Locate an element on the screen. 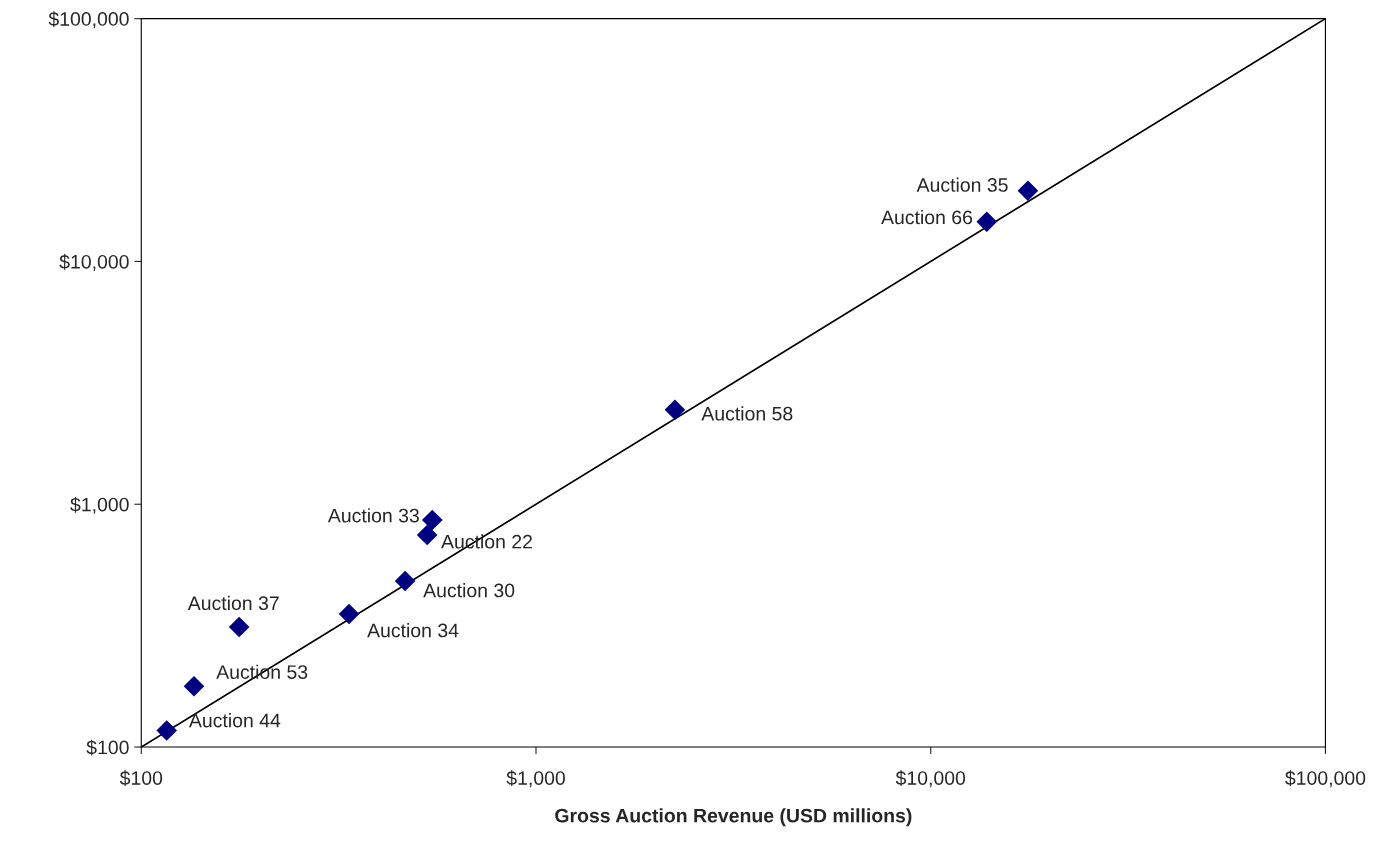 The image size is (1385, 847). y-tick-label: $10,000 is located at coordinates (94, 262).